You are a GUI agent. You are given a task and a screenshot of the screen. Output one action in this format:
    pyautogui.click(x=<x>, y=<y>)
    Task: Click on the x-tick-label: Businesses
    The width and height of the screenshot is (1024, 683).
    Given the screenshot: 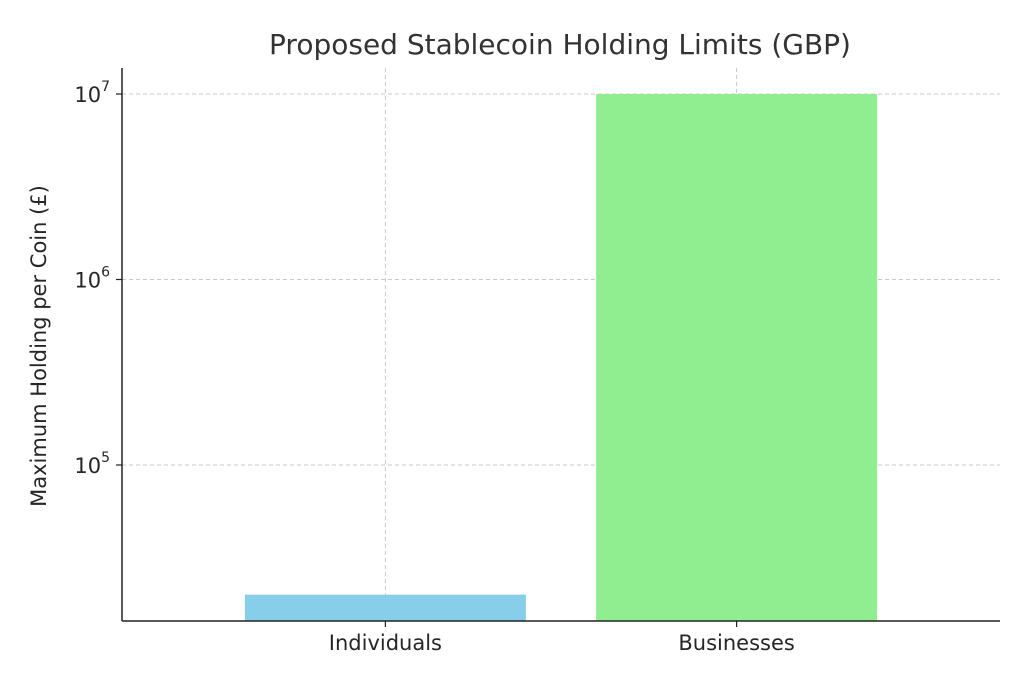 What is the action you would take?
    pyautogui.click(x=736, y=643)
    